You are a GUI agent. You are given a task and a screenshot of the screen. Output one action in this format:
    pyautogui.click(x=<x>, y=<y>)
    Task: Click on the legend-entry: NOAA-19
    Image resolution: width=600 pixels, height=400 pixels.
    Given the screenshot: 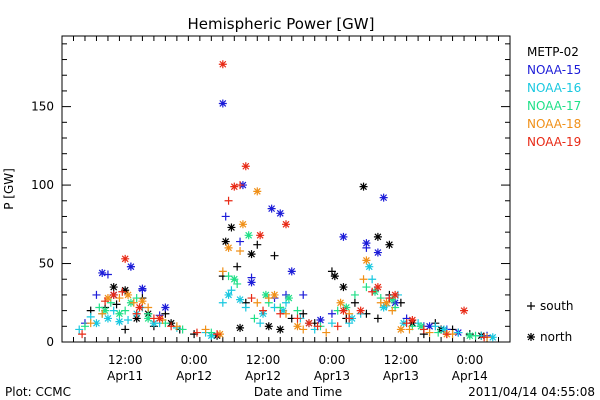 What is the action you would take?
    pyautogui.click(x=554, y=142)
    